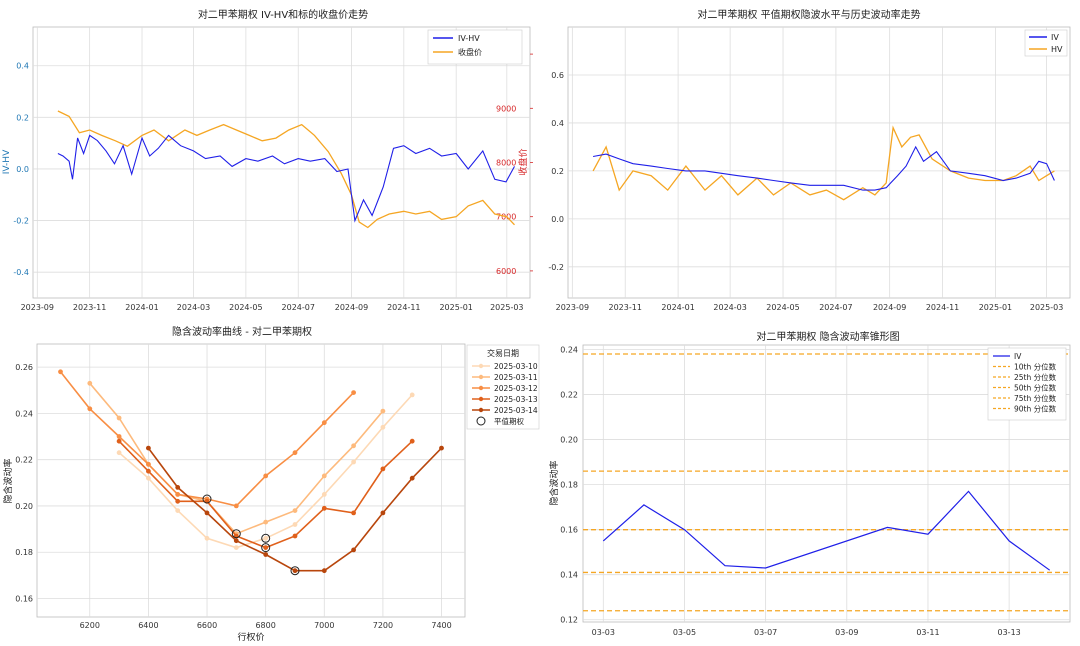  I want to click on y-tick-label: 0.20, so click(569, 440).